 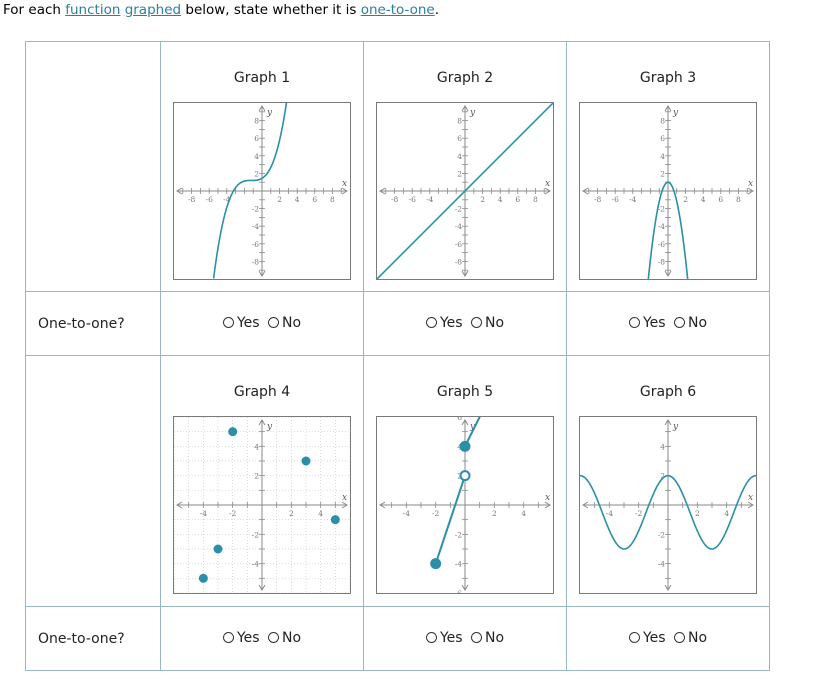 I want to click on graph-6-svg: -4 -2 2 4 4 2 -2 -4 x y, so click(x=668, y=505).